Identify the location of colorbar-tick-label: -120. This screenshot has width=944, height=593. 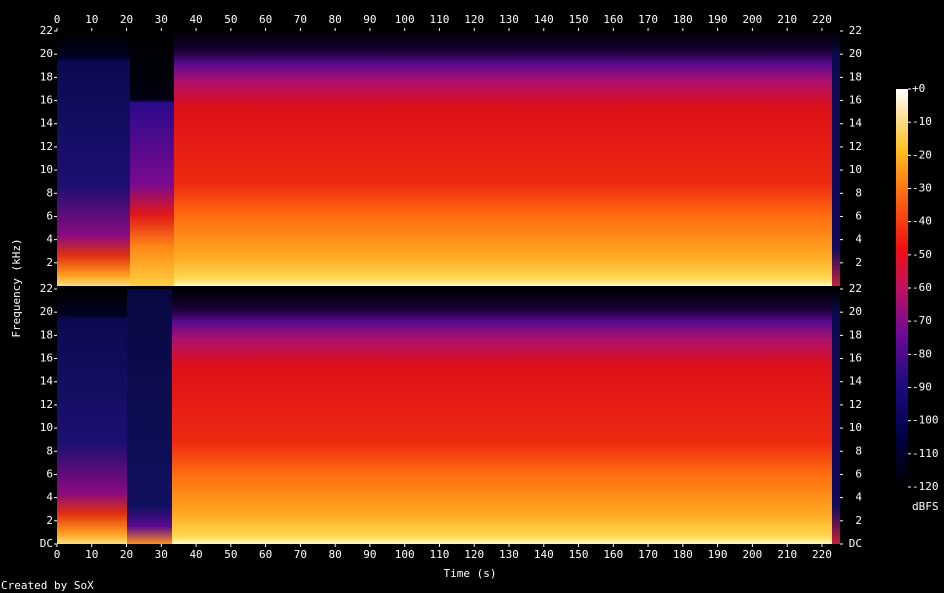
(925, 486).